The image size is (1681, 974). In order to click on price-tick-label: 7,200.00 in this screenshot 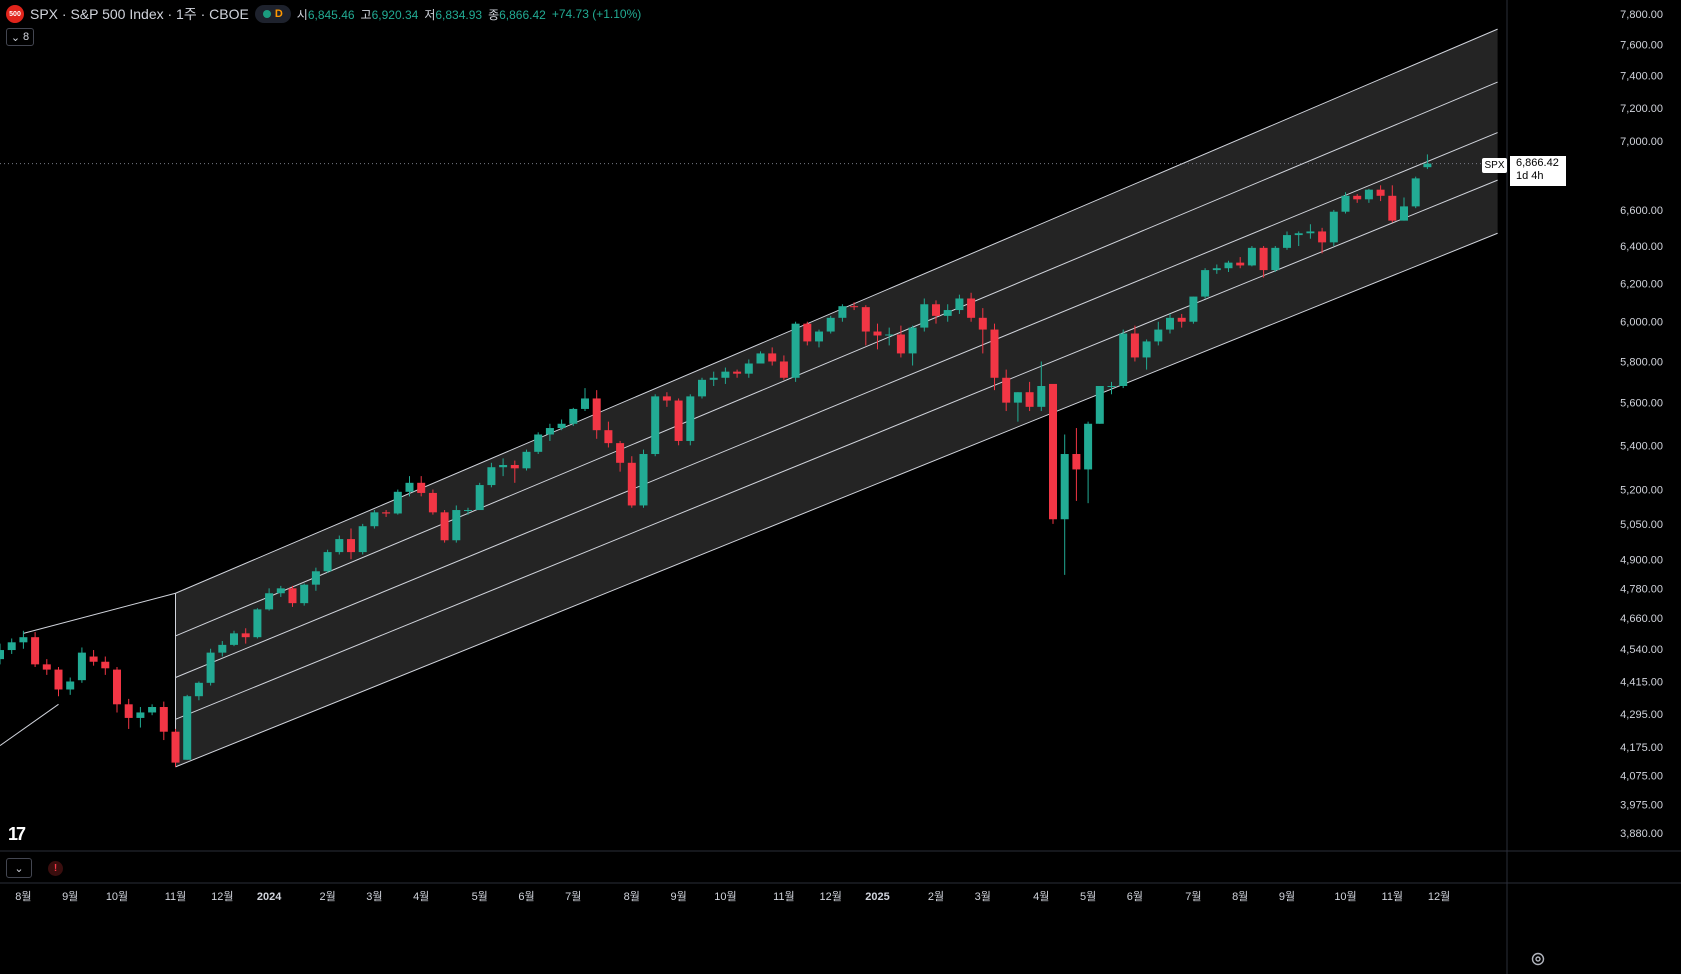, I will do `click(1641, 109)`.